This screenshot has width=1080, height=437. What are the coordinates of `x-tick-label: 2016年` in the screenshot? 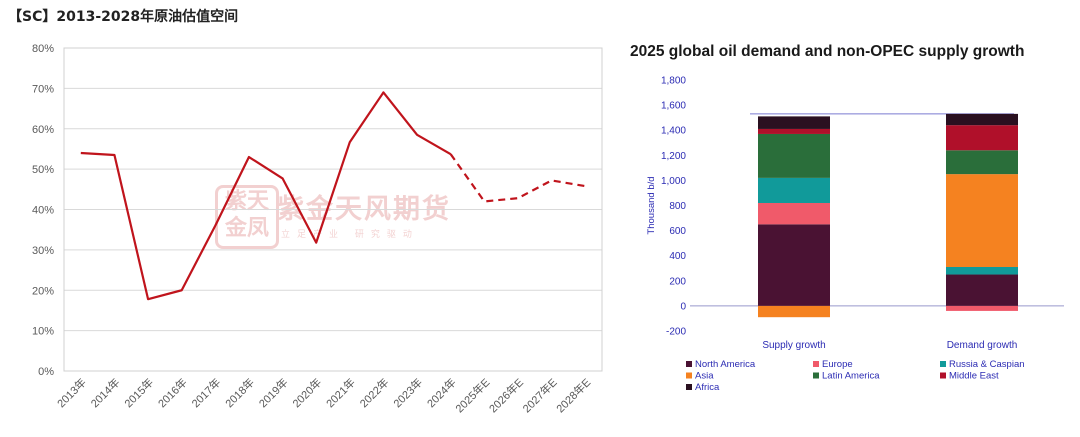 It's located at (172, 392).